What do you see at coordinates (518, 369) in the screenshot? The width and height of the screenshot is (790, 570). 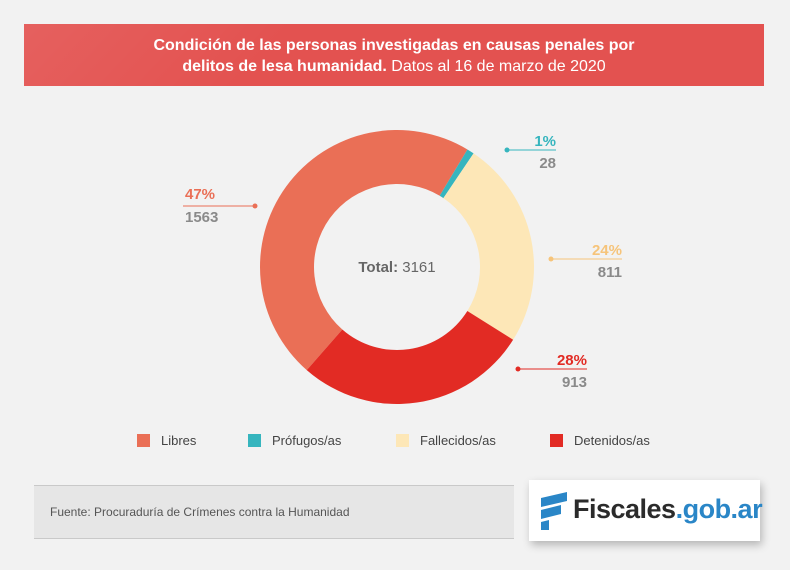 I see `leader-dot-detenidos` at bounding box center [518, 369].